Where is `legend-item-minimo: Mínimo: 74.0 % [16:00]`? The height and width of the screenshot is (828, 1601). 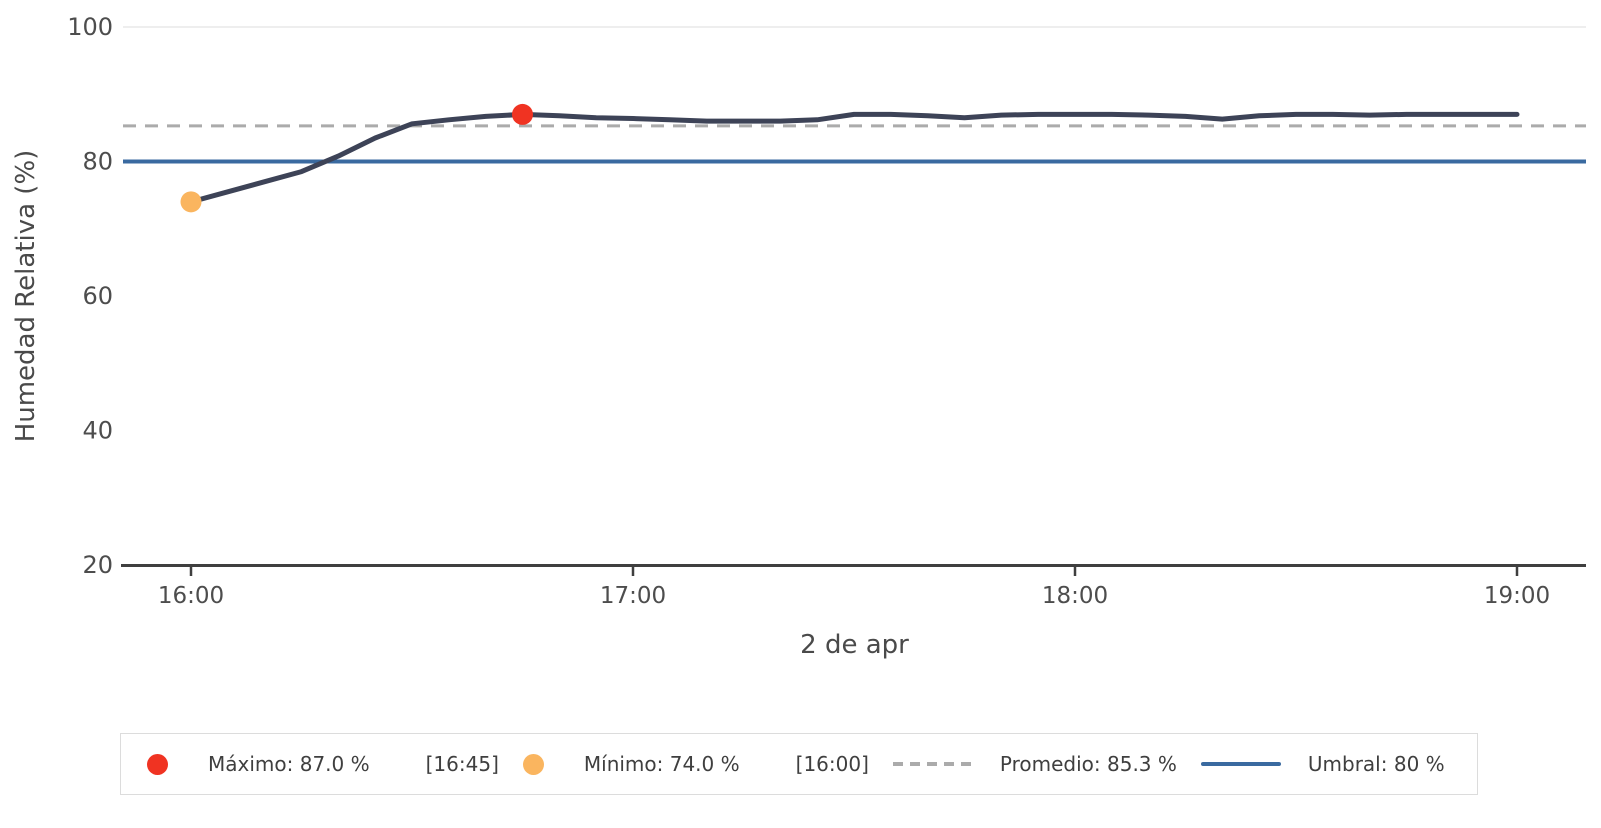 legend-item-minimo: Mínimo: 74.0 % [16:00] is located at coordinates (695, 764).